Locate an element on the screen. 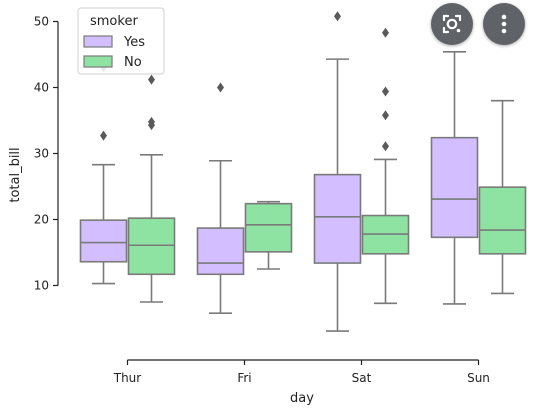 The width and height of the screenshot is (540, 409). legend-title: smoker is located at coordinates (114, 21).